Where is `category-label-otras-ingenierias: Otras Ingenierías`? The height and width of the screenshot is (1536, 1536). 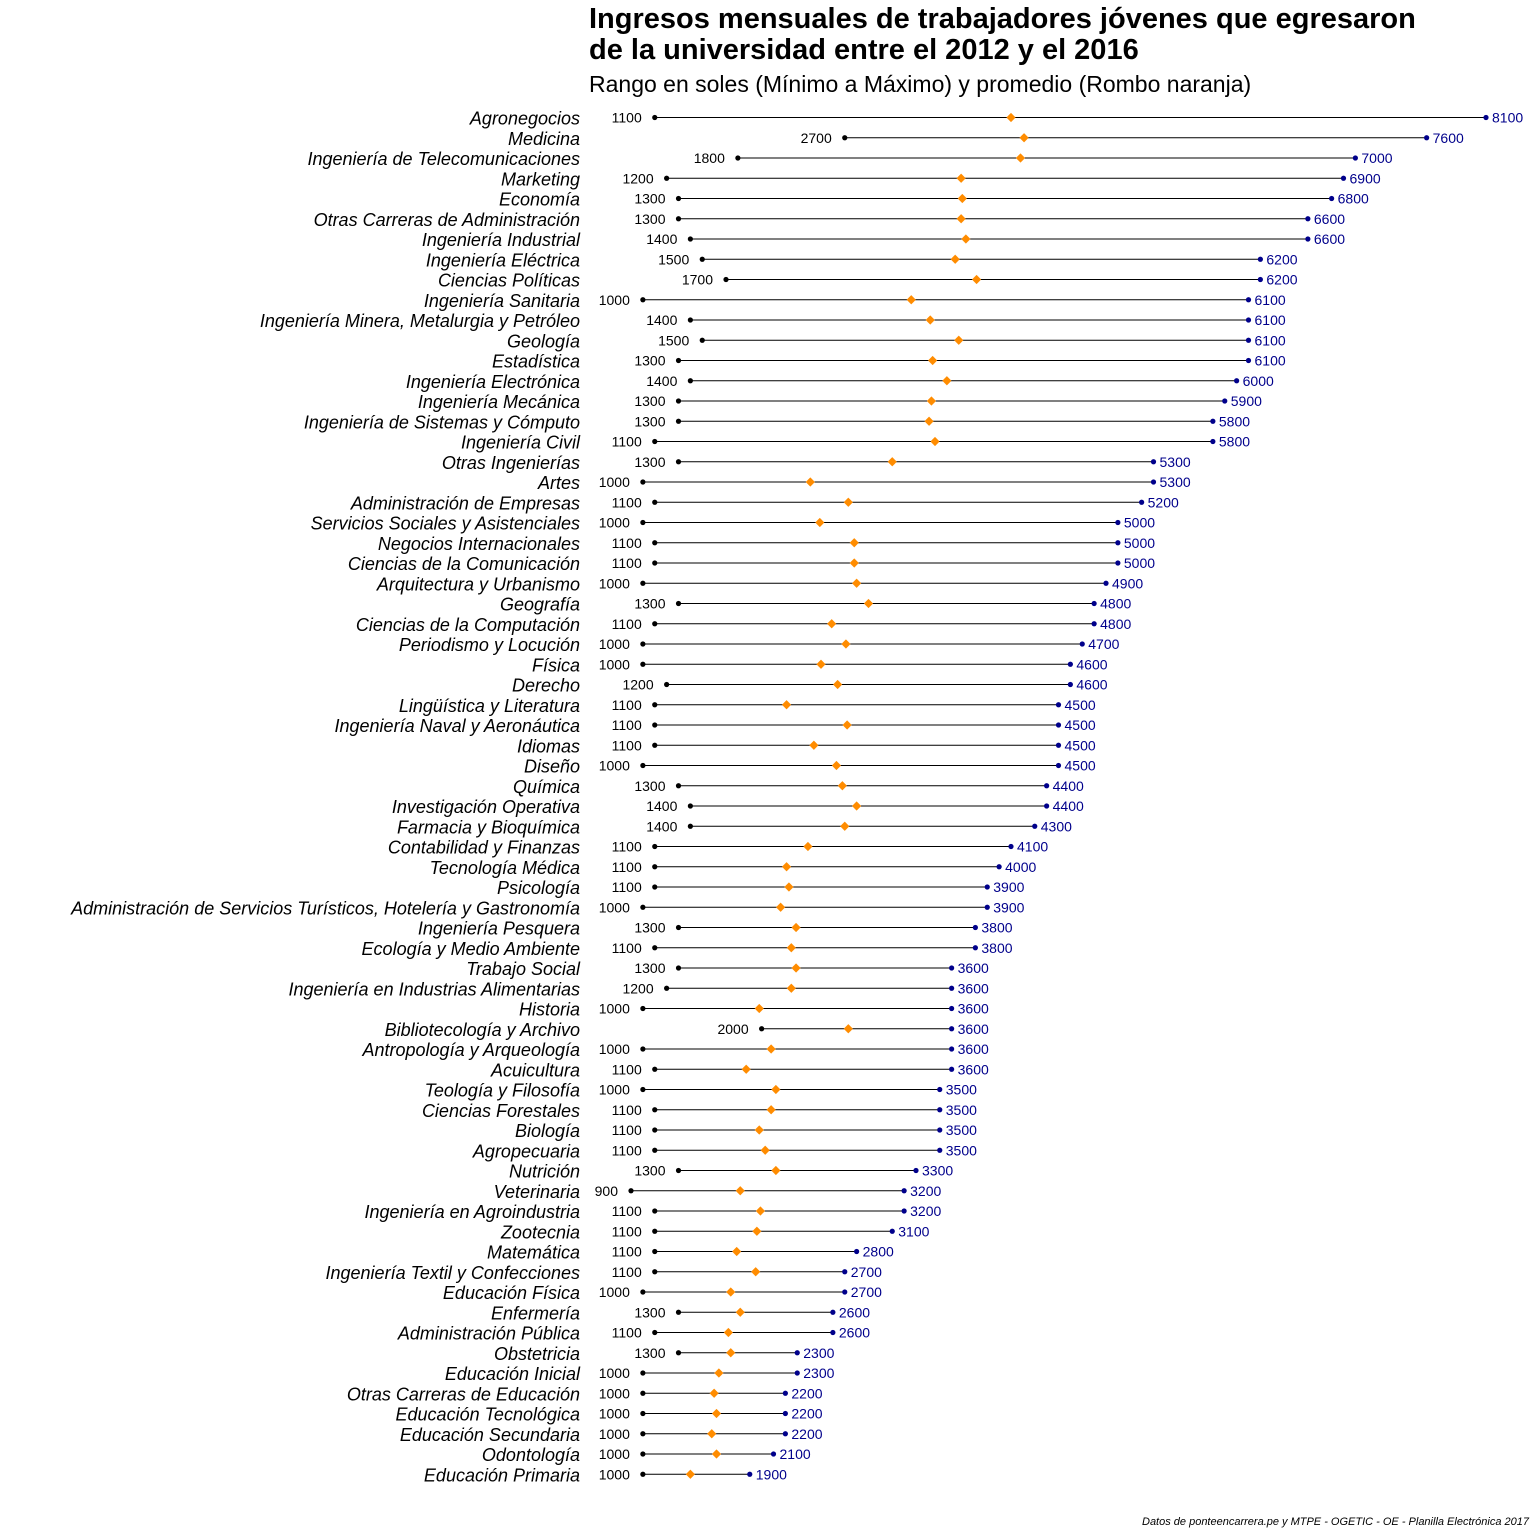 category-label-otras-ingenierias: Otras Ingenierías is located at coordinates (511, 463).